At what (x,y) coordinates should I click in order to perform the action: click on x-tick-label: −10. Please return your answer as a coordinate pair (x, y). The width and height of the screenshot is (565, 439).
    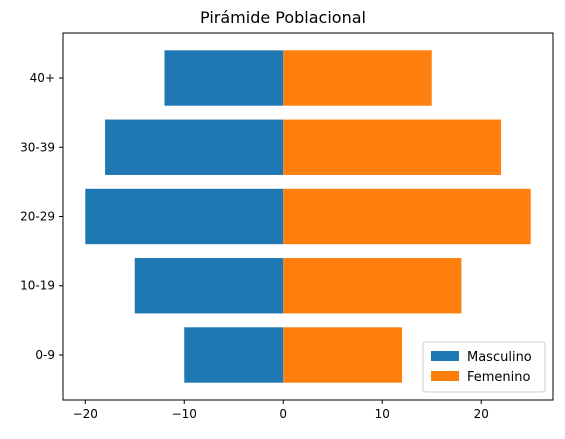
    Looking at the image, I should click on (184, 414).